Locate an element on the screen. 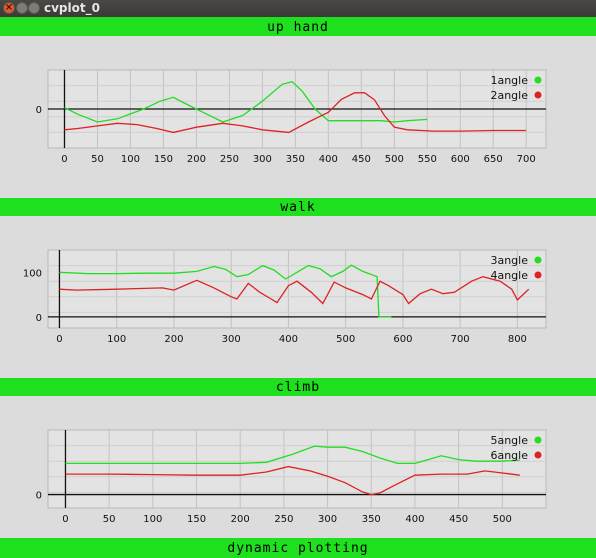  series-line-6angle is located at coordinates (292, 480).